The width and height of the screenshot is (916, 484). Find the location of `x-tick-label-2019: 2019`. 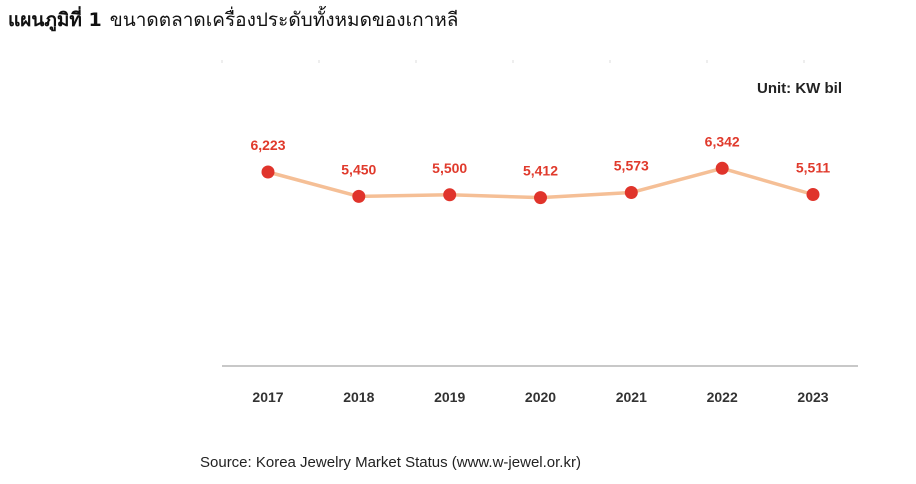

x-tick-label-2019: 2019 is located at coordinates (449, 397).